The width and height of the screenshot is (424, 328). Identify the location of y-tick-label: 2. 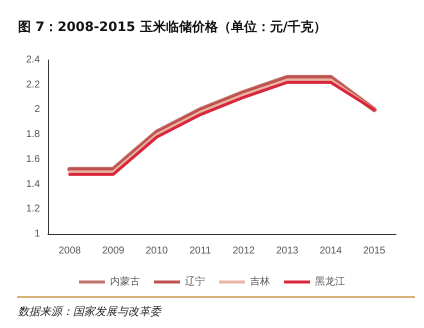
(37, 110).